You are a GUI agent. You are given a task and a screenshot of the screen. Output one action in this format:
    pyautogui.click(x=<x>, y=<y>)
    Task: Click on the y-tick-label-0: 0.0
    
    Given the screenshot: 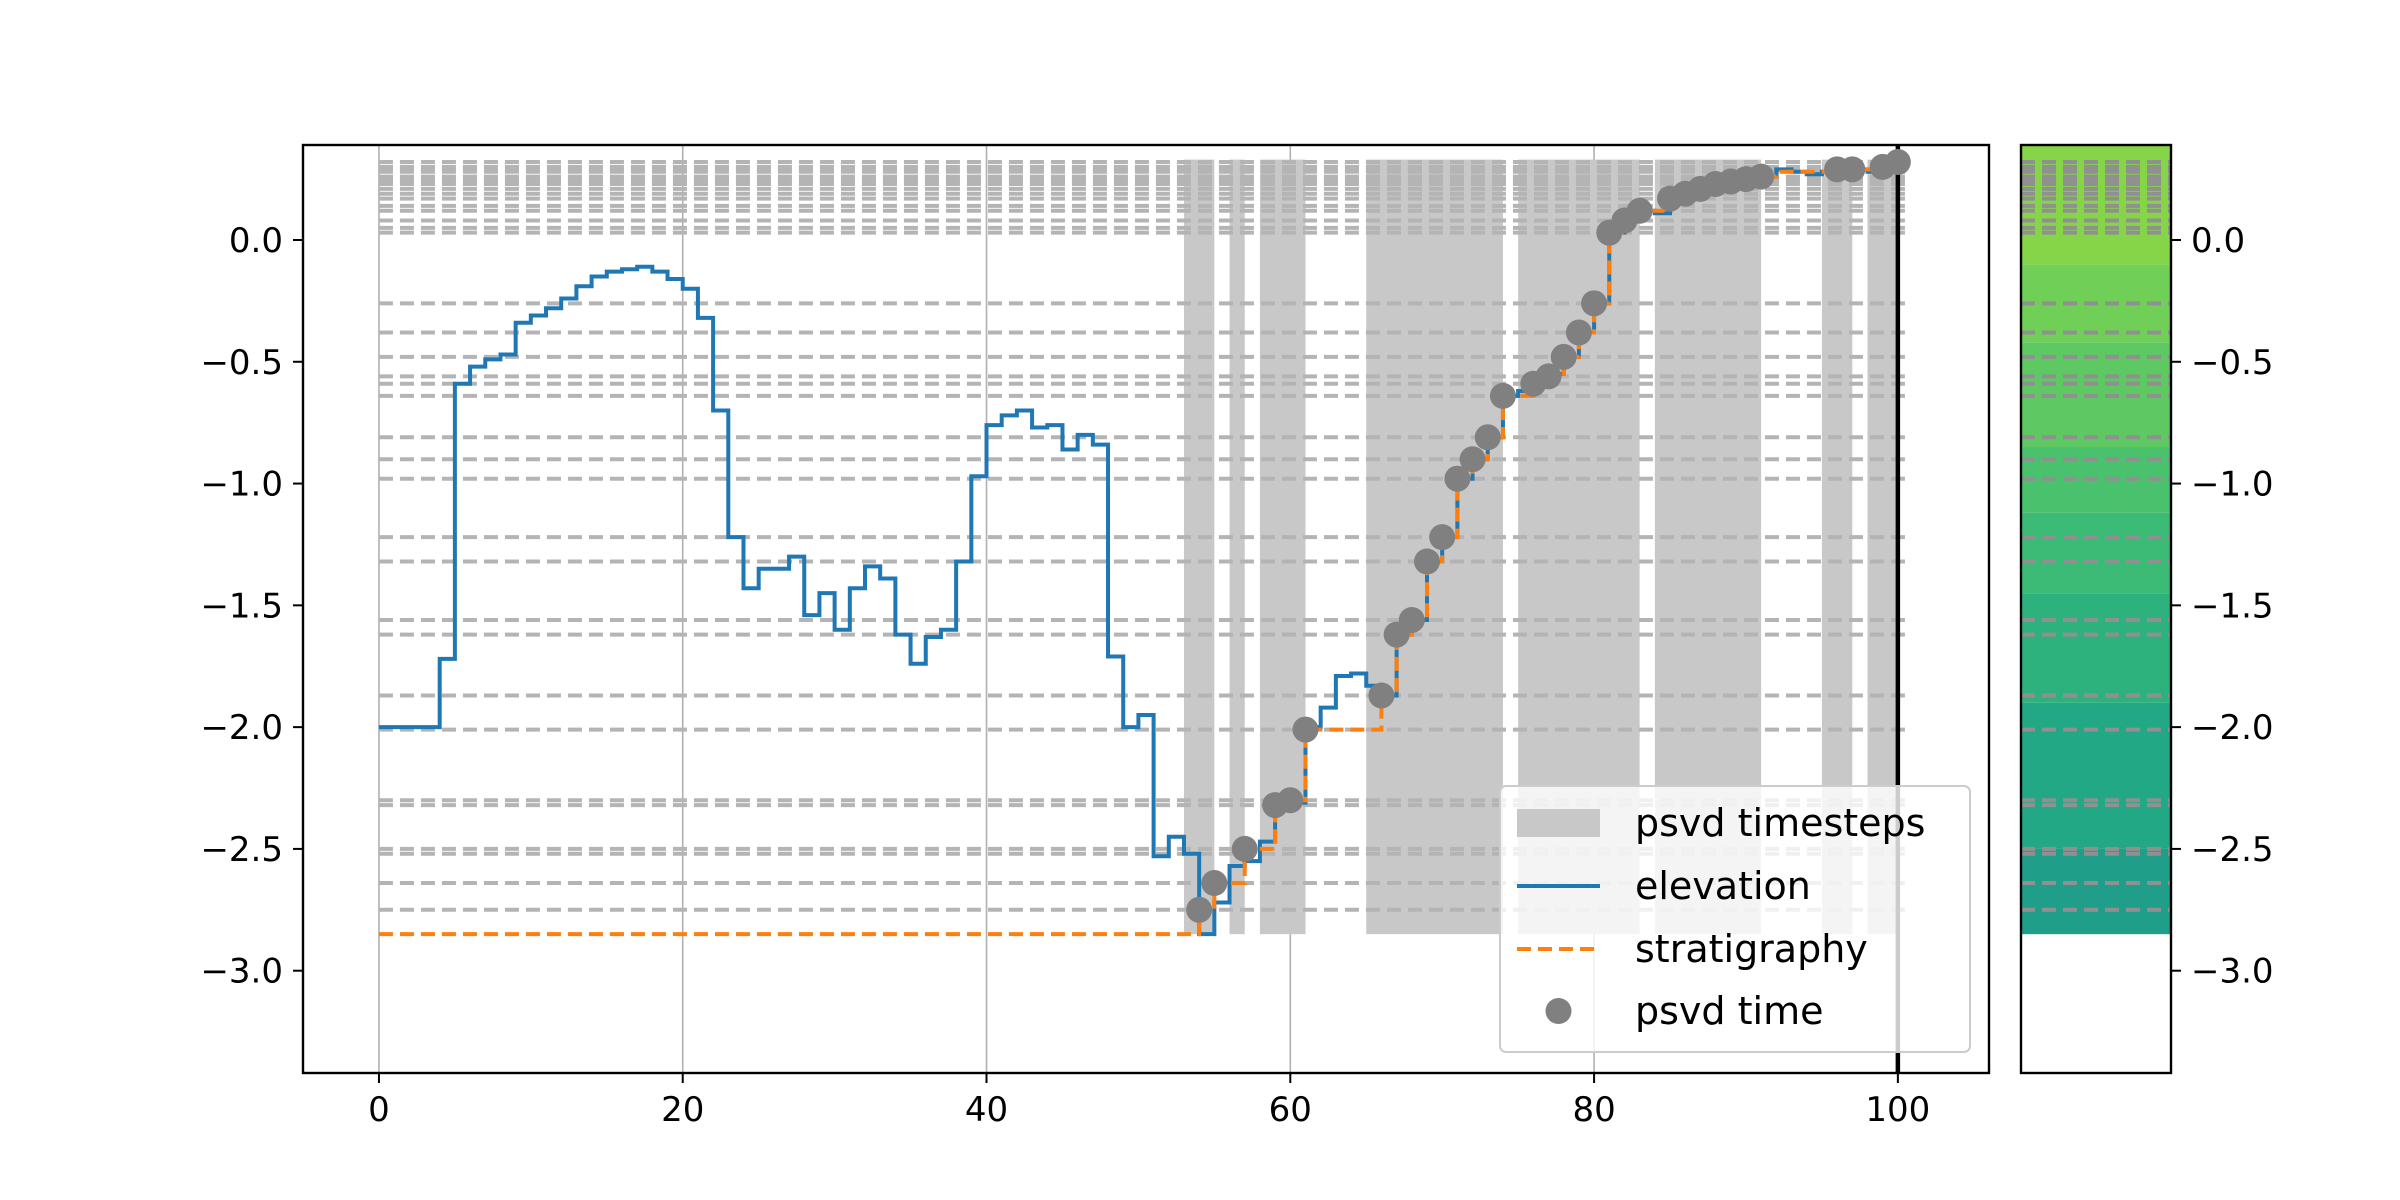 What is the action you would take?
    pyautogui.click(x=256, y=241)
    